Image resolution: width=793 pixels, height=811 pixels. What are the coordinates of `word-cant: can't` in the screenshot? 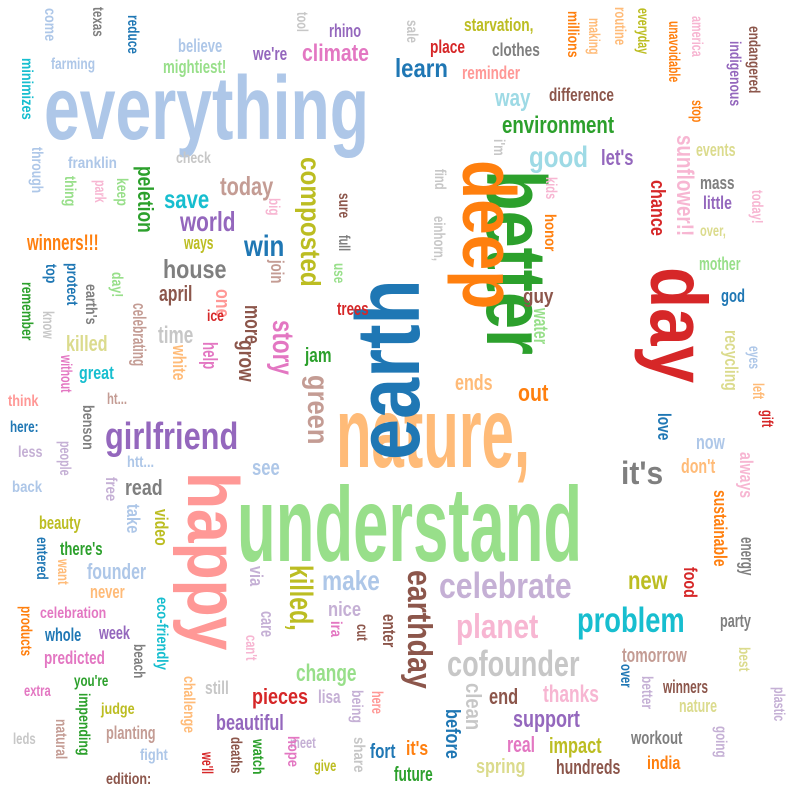 It's located at (250, 648).